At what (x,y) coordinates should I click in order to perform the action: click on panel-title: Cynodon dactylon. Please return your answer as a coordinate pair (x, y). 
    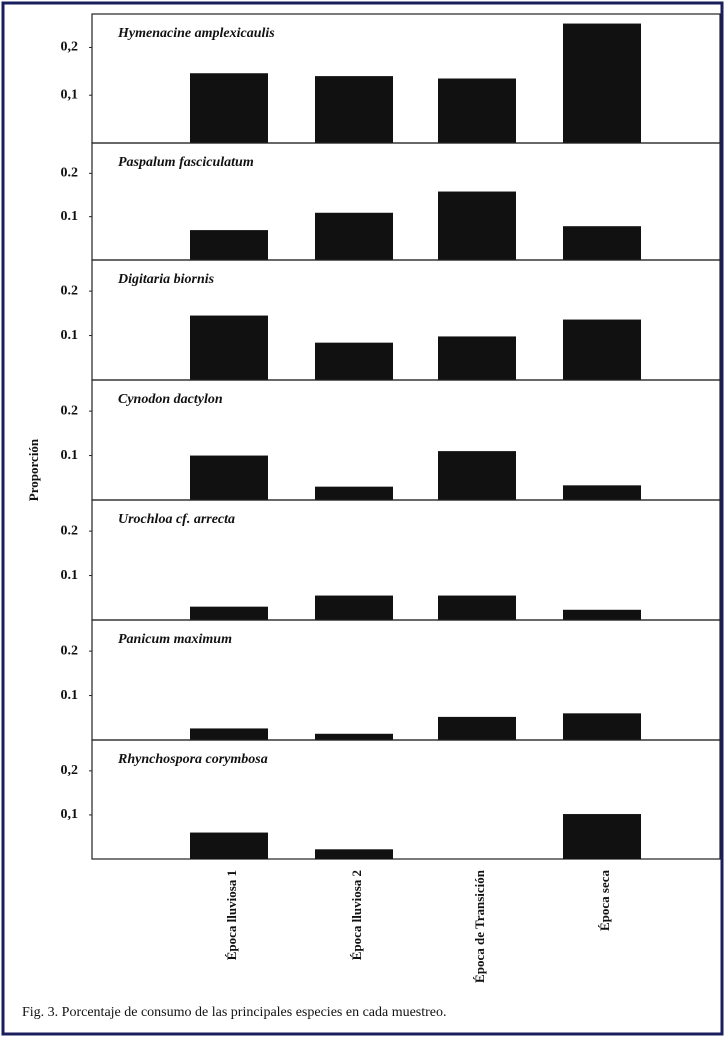
    Looking at the image, I should click on (170, 399).